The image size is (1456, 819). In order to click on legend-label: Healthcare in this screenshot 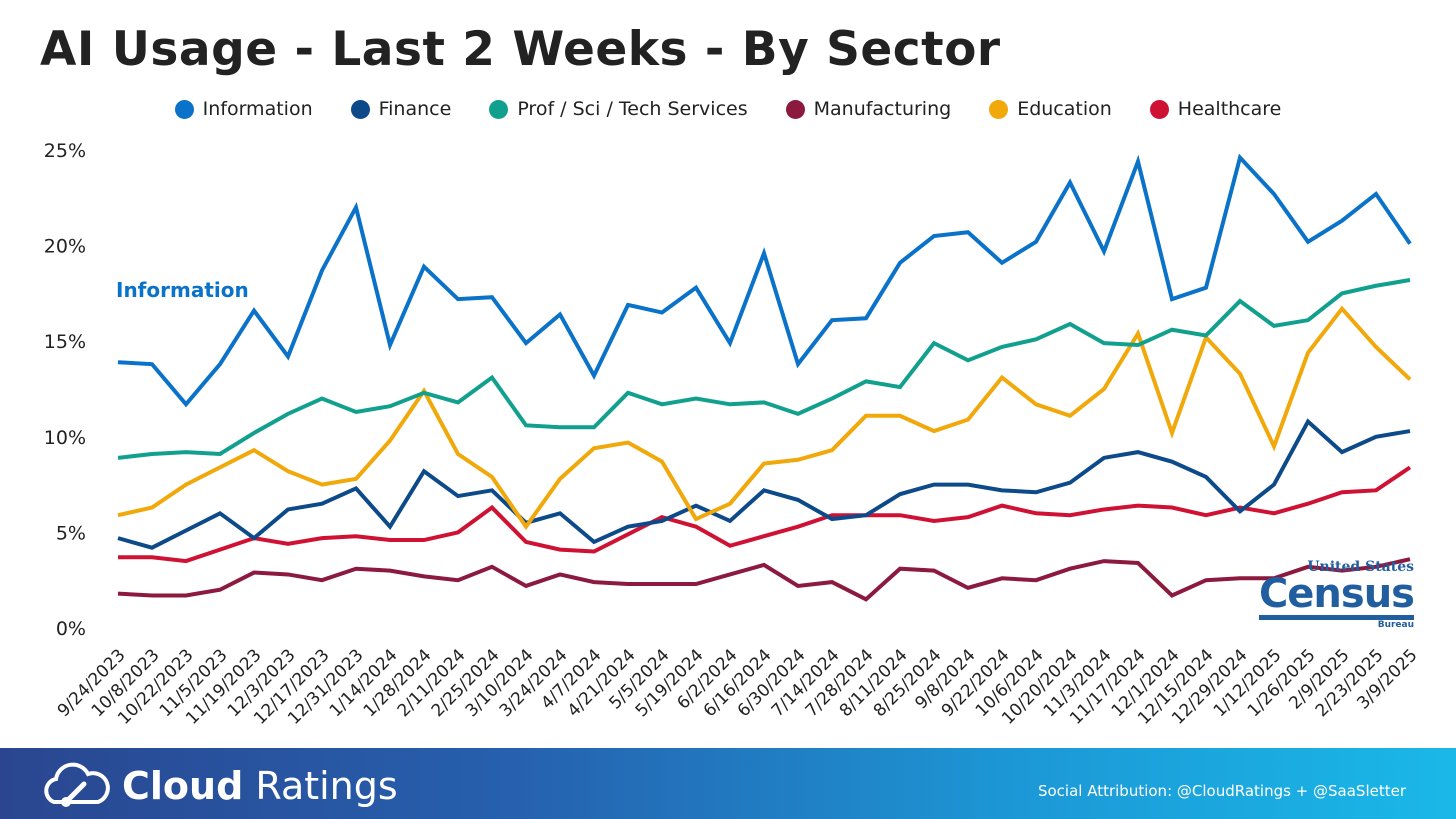, I will do `click(1229, 109)`.